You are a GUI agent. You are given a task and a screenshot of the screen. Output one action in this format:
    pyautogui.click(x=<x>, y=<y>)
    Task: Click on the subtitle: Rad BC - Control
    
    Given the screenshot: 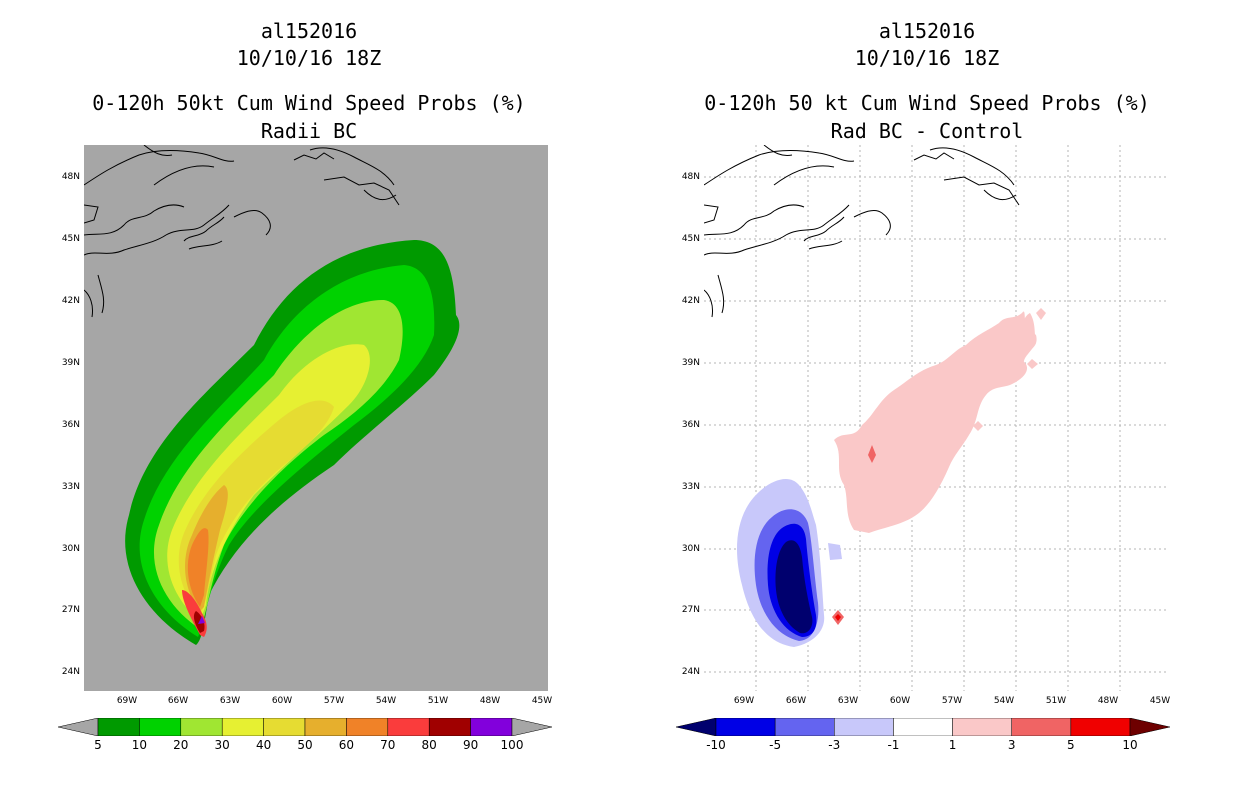 What is the action you would take?
    pyautogui.click(x=927, y=131)
    